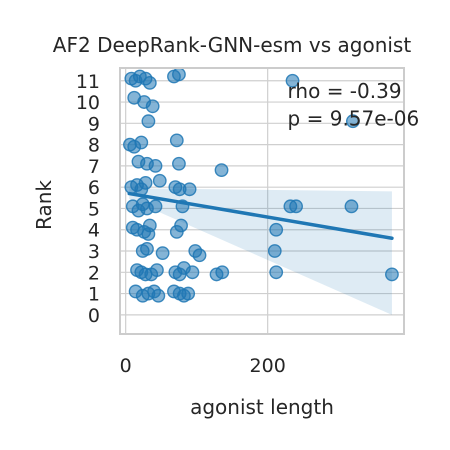  What do you see at coordinates (203, 366) in the screenshot?
I see `x-axis-ticks: 0 200` at bounding box center [203, 366].